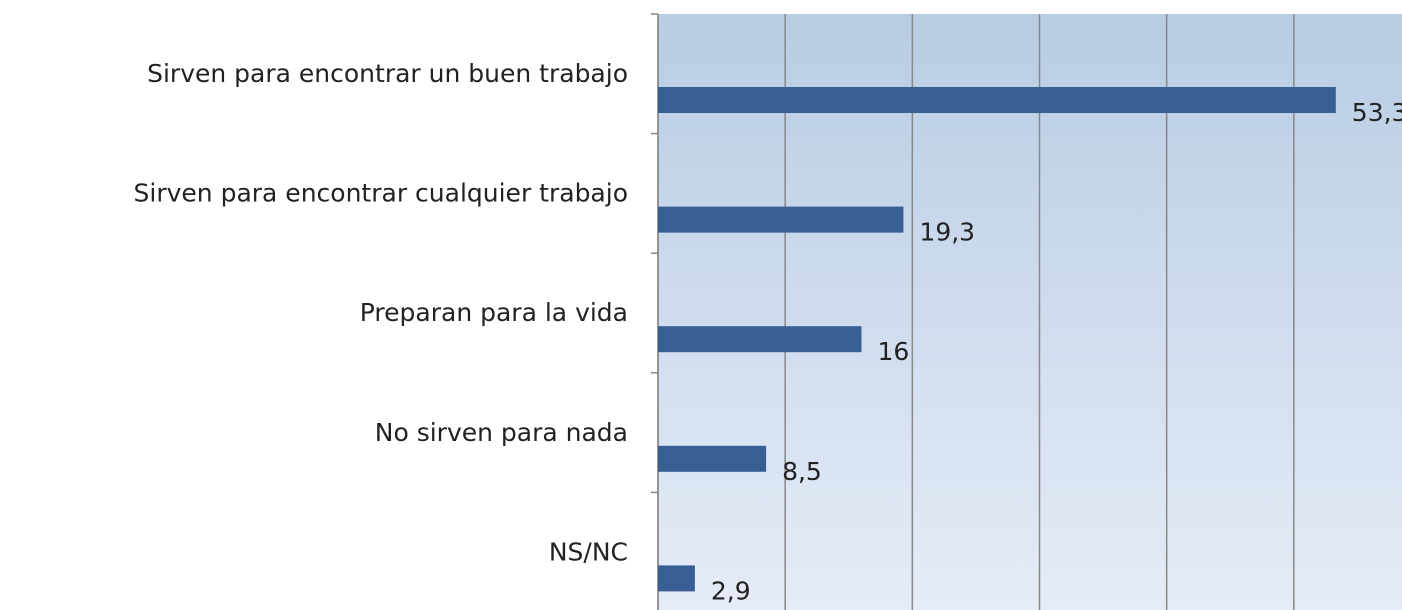 The height and width of the screenshot is (610, 1402). I want to click on value-label: 2,9, so click(731, 590).